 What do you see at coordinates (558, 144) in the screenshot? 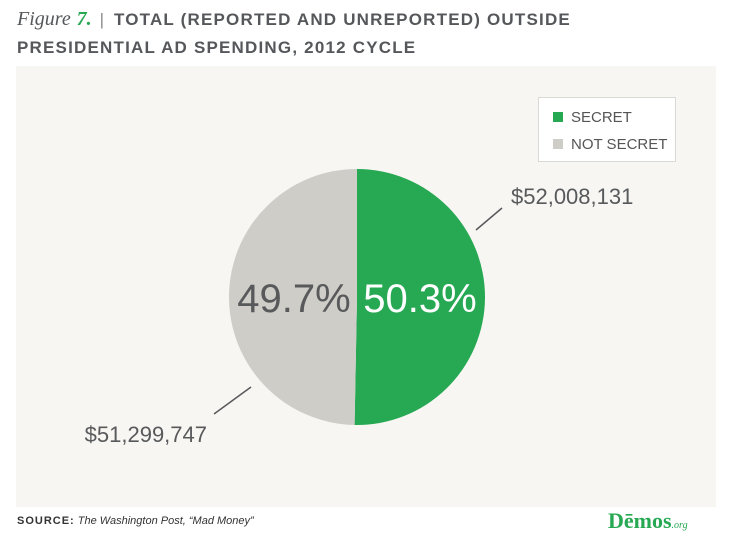
I see `legend-swatch-not-secret` at bounding box center [558, 144].